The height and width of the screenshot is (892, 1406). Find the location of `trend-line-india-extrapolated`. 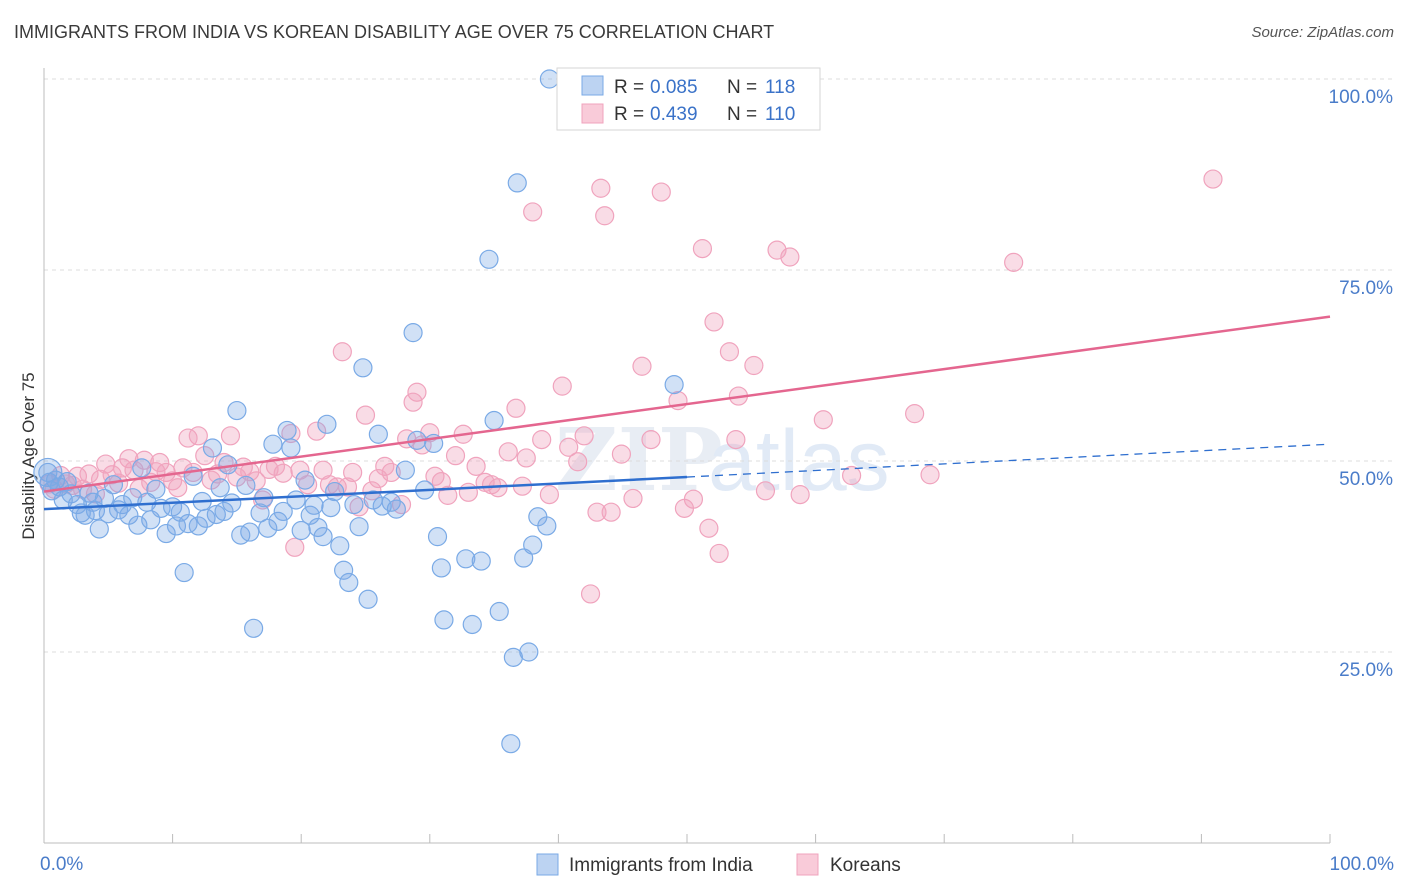

trend-line-india-extrapolated is located at coordinates (1008, 460).